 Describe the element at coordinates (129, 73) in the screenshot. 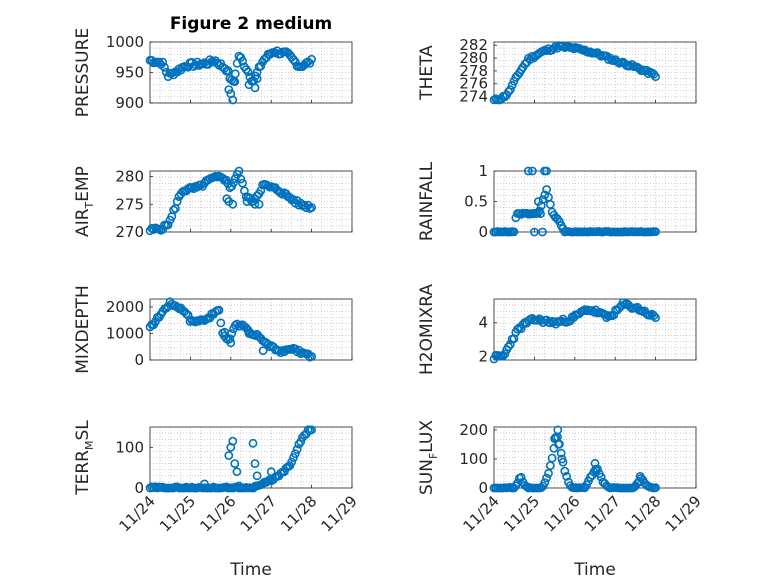

I see `y-tick-label: 950` at that location.